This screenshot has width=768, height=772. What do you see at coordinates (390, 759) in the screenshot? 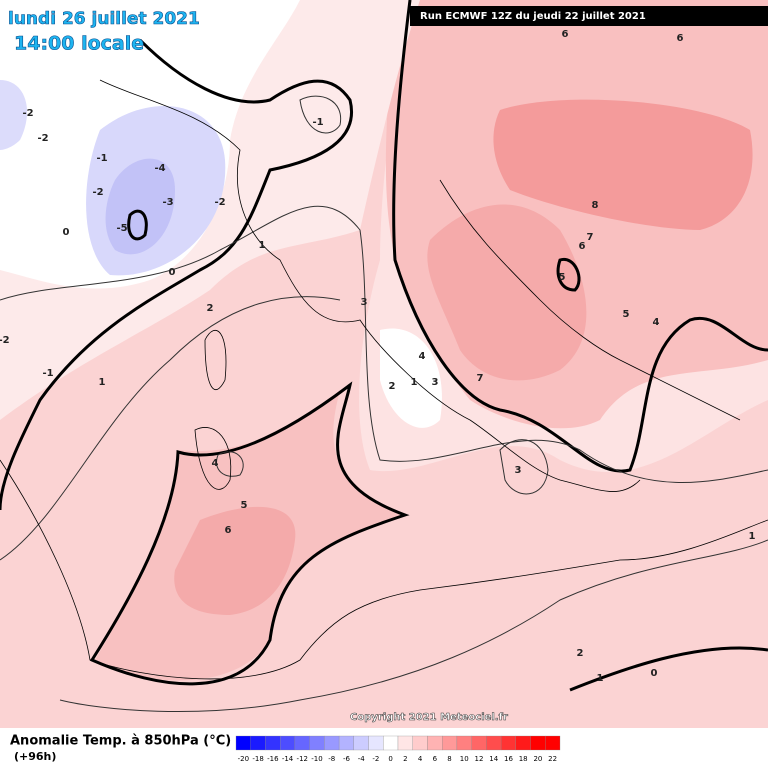
I see `colorbar-tick-label: 0` at bounding box center [390, 759].